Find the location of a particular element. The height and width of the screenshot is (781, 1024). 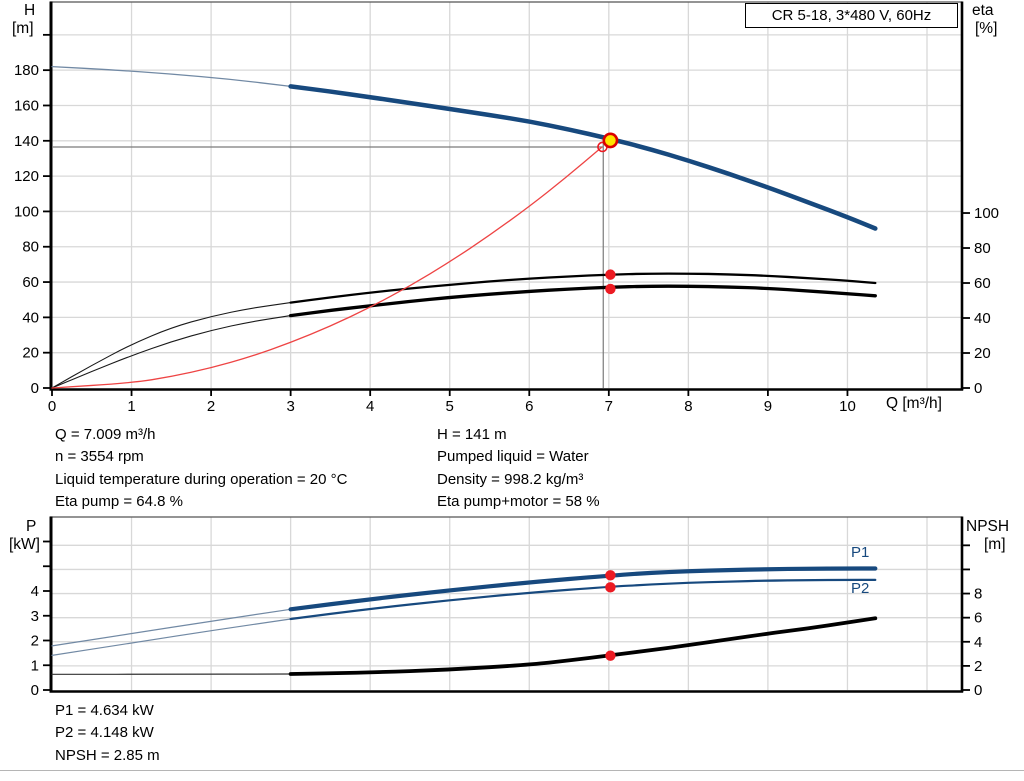

svg-text: 9 is located at coordinates (768, 406).